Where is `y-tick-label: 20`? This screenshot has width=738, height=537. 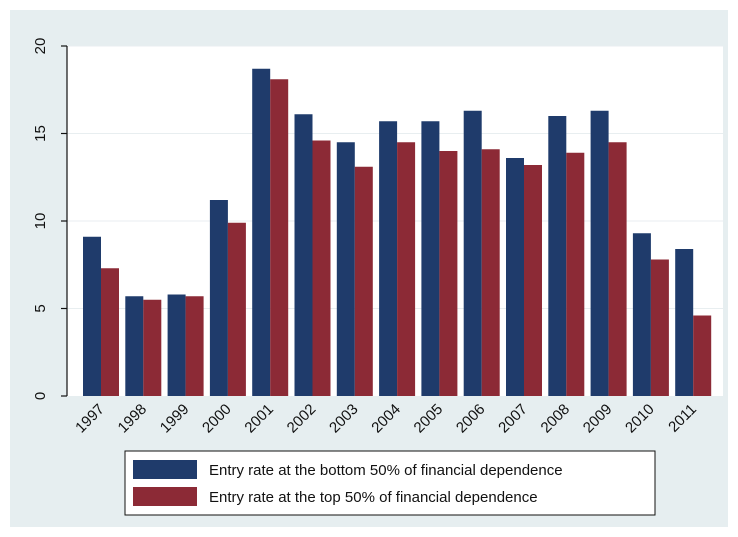
y-tick-label: 20 is located at coordinates (40, 46).